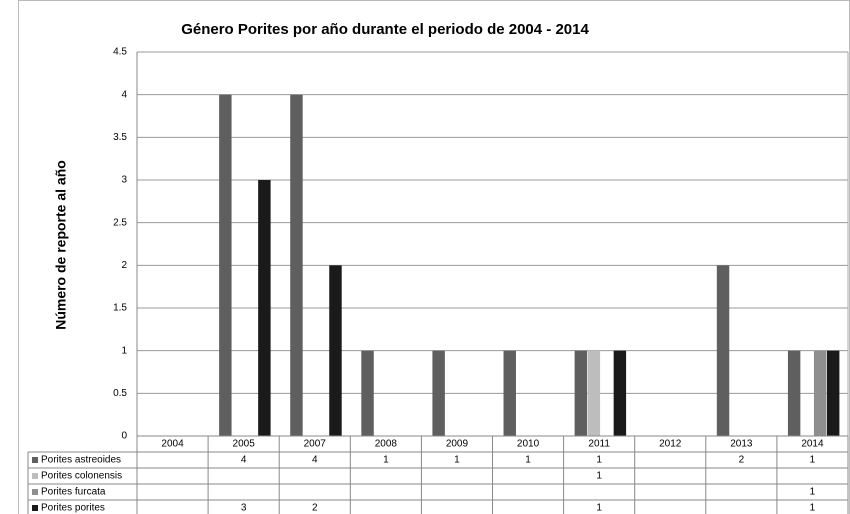 The image size is (850, 514). Describe the element at coordinates (120, 393) in the screenshot. I see `y-tick-label: 0.5` at that location.